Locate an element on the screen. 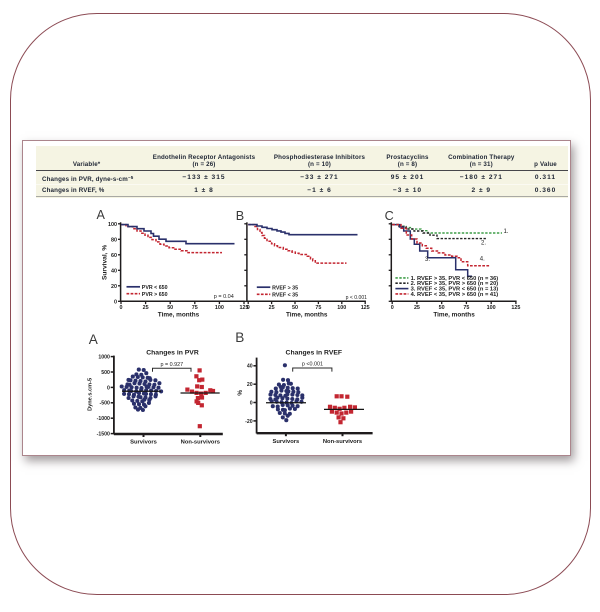 This screenshot has width=600, height=612. svg-text: 2. is located at coordinates (483, 244).